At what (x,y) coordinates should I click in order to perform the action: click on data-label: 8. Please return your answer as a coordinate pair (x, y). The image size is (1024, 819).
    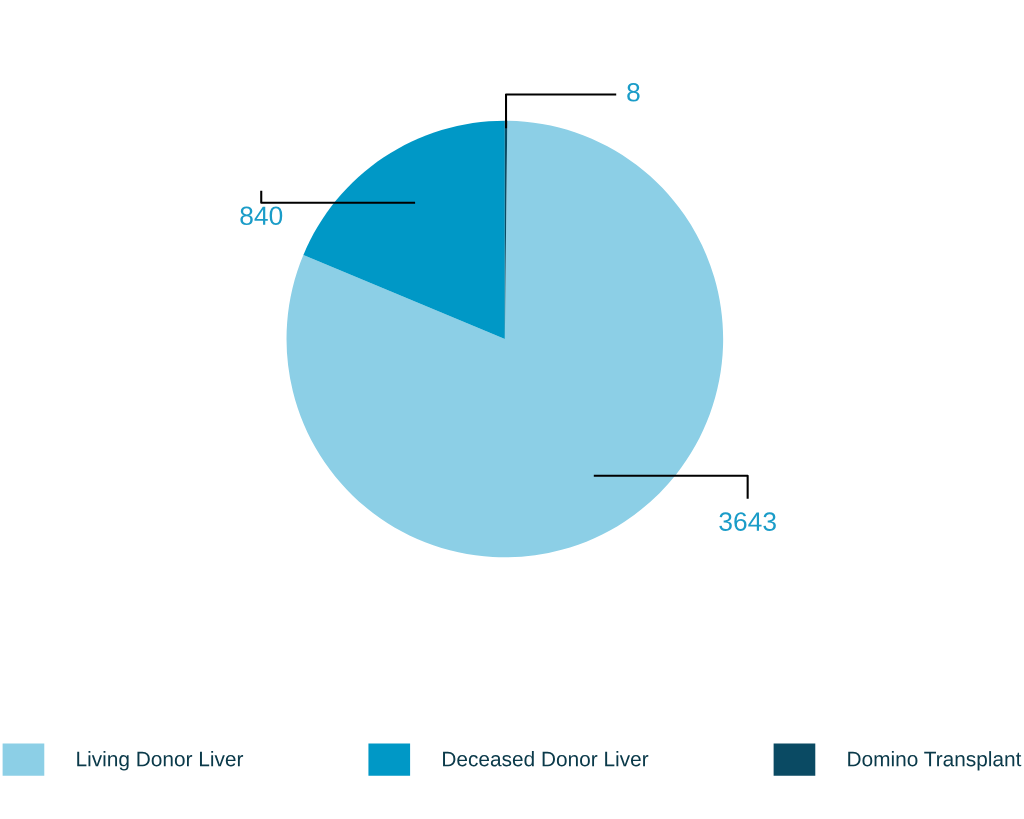
    Looking at the image, I should click on (633, 92).